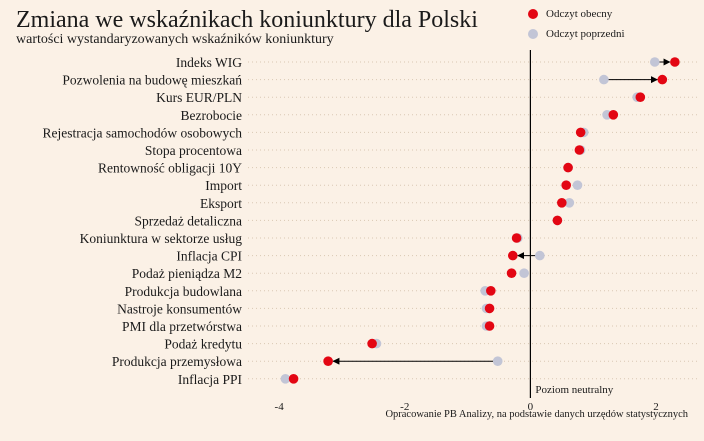 Image resolution: width=704 pixels, height=441 pixels. I want to click on current-point-rejestracja-samochodow-osobowych, so click(580, 132).